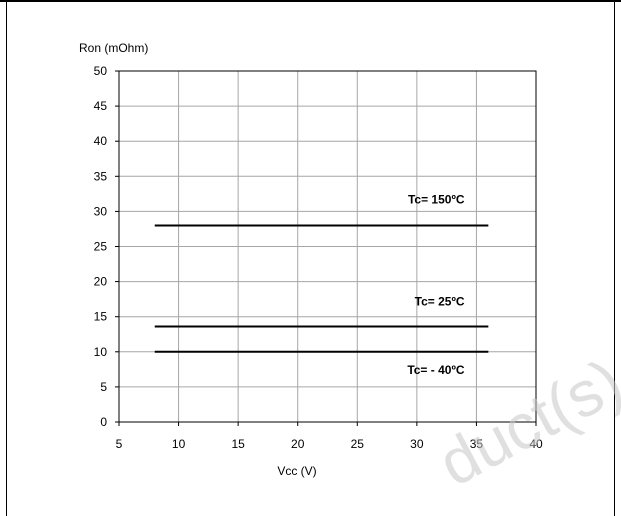 The width and height of the screenshot is (621, 516). Describe the element at coordinates (101, 71) in the screenshot. I see `y-tick-label-50: 50` at that location.